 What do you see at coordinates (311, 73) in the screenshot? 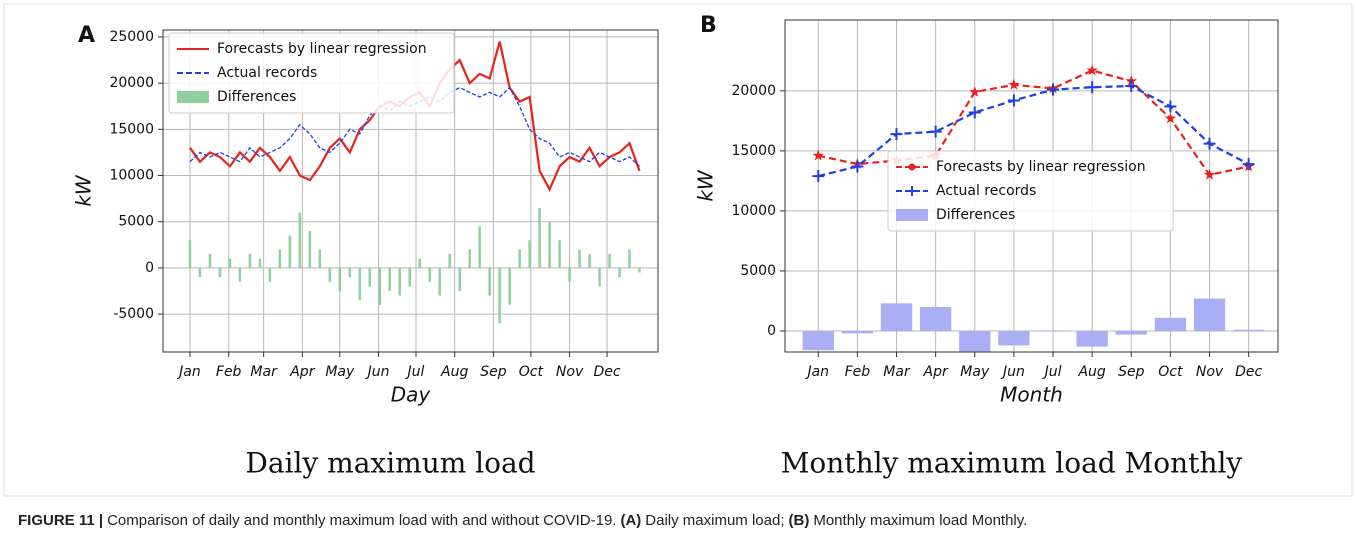
I see `legend-box` at bounding box center [311, 73].